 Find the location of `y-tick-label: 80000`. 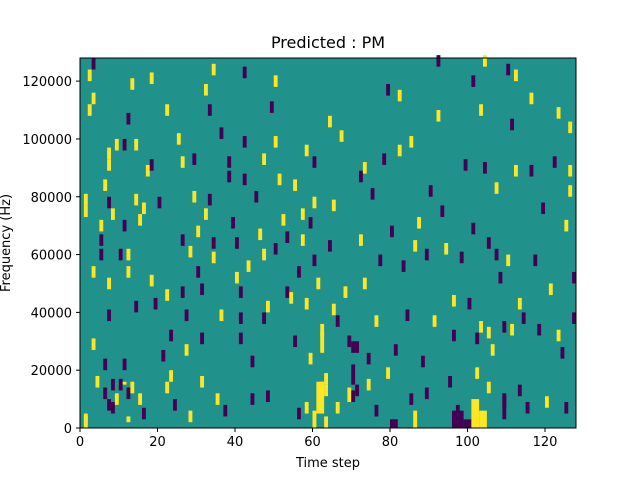

y-tick-label: 80000 is located at coordinates (51, 198).